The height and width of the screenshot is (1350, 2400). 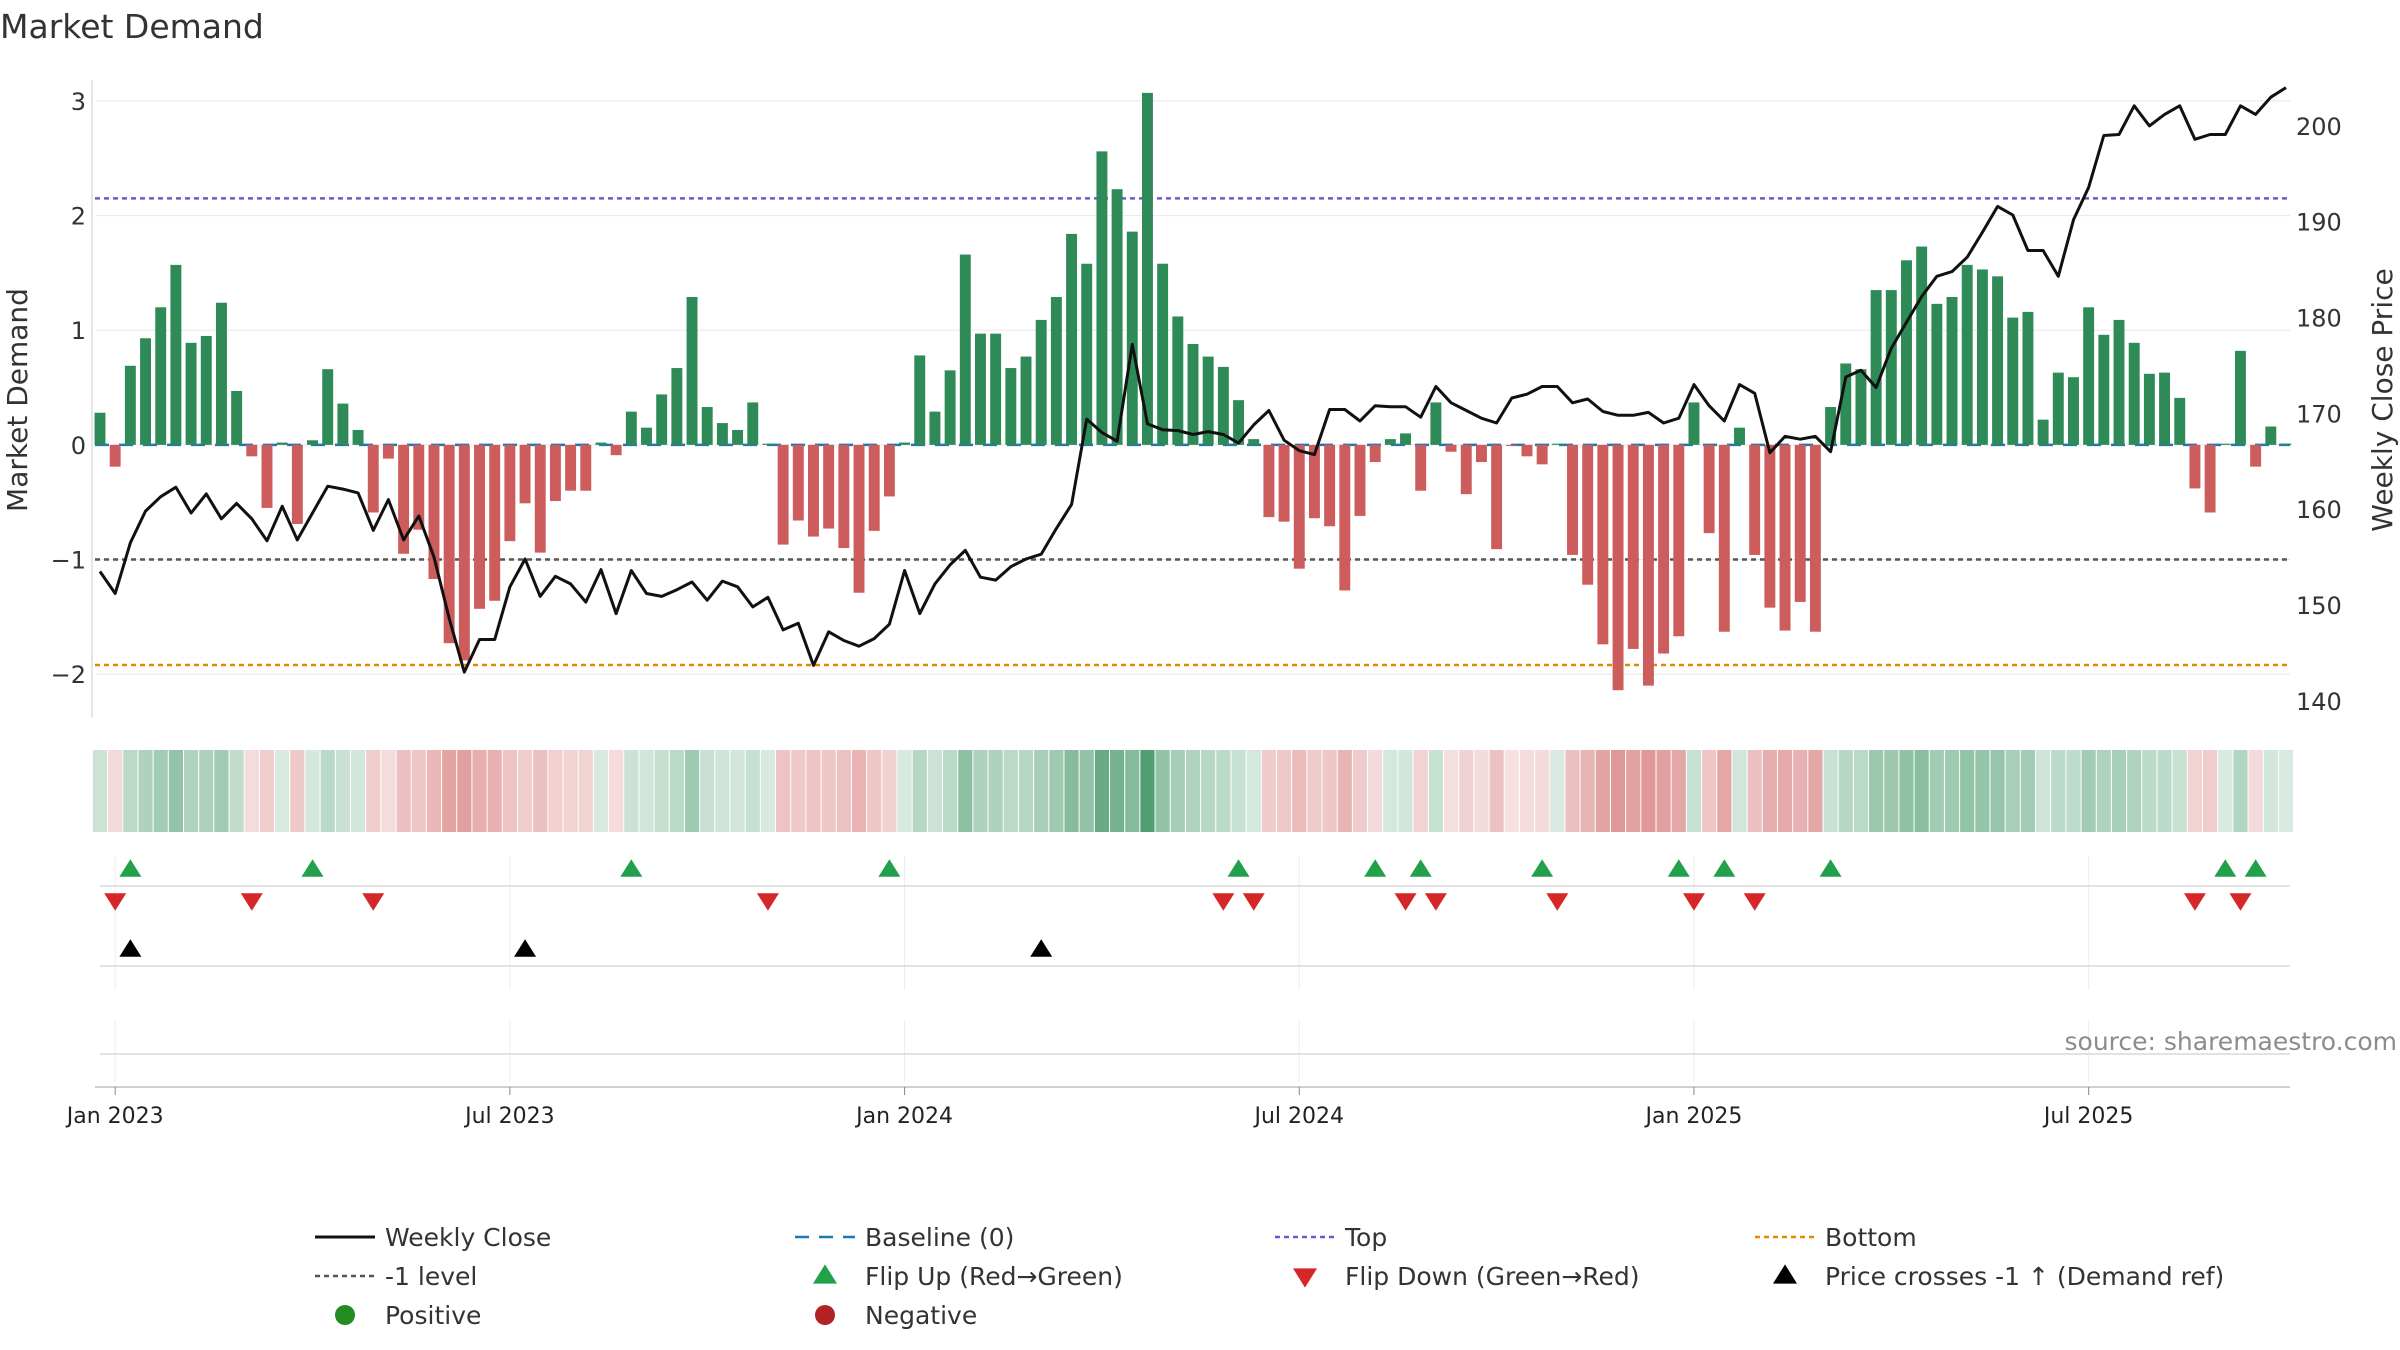 I want to click on legend-swatch, so click(x=825, y=1274).